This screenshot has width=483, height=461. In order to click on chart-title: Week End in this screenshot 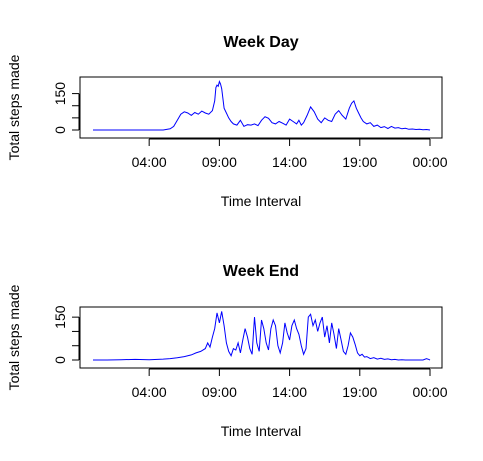, I will do `click(261, 271)`.